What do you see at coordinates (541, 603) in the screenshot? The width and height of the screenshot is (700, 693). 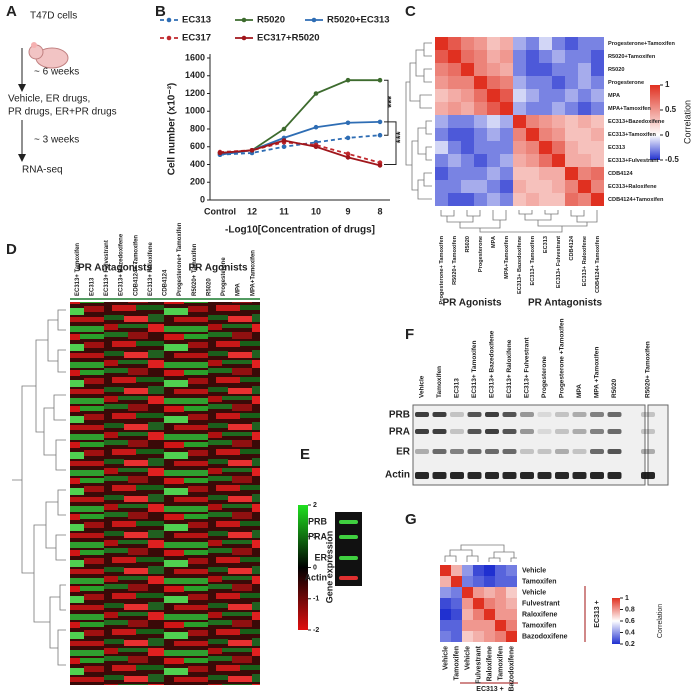 I see `row-label: Fulvestrant` at bounding box center [541, 603].